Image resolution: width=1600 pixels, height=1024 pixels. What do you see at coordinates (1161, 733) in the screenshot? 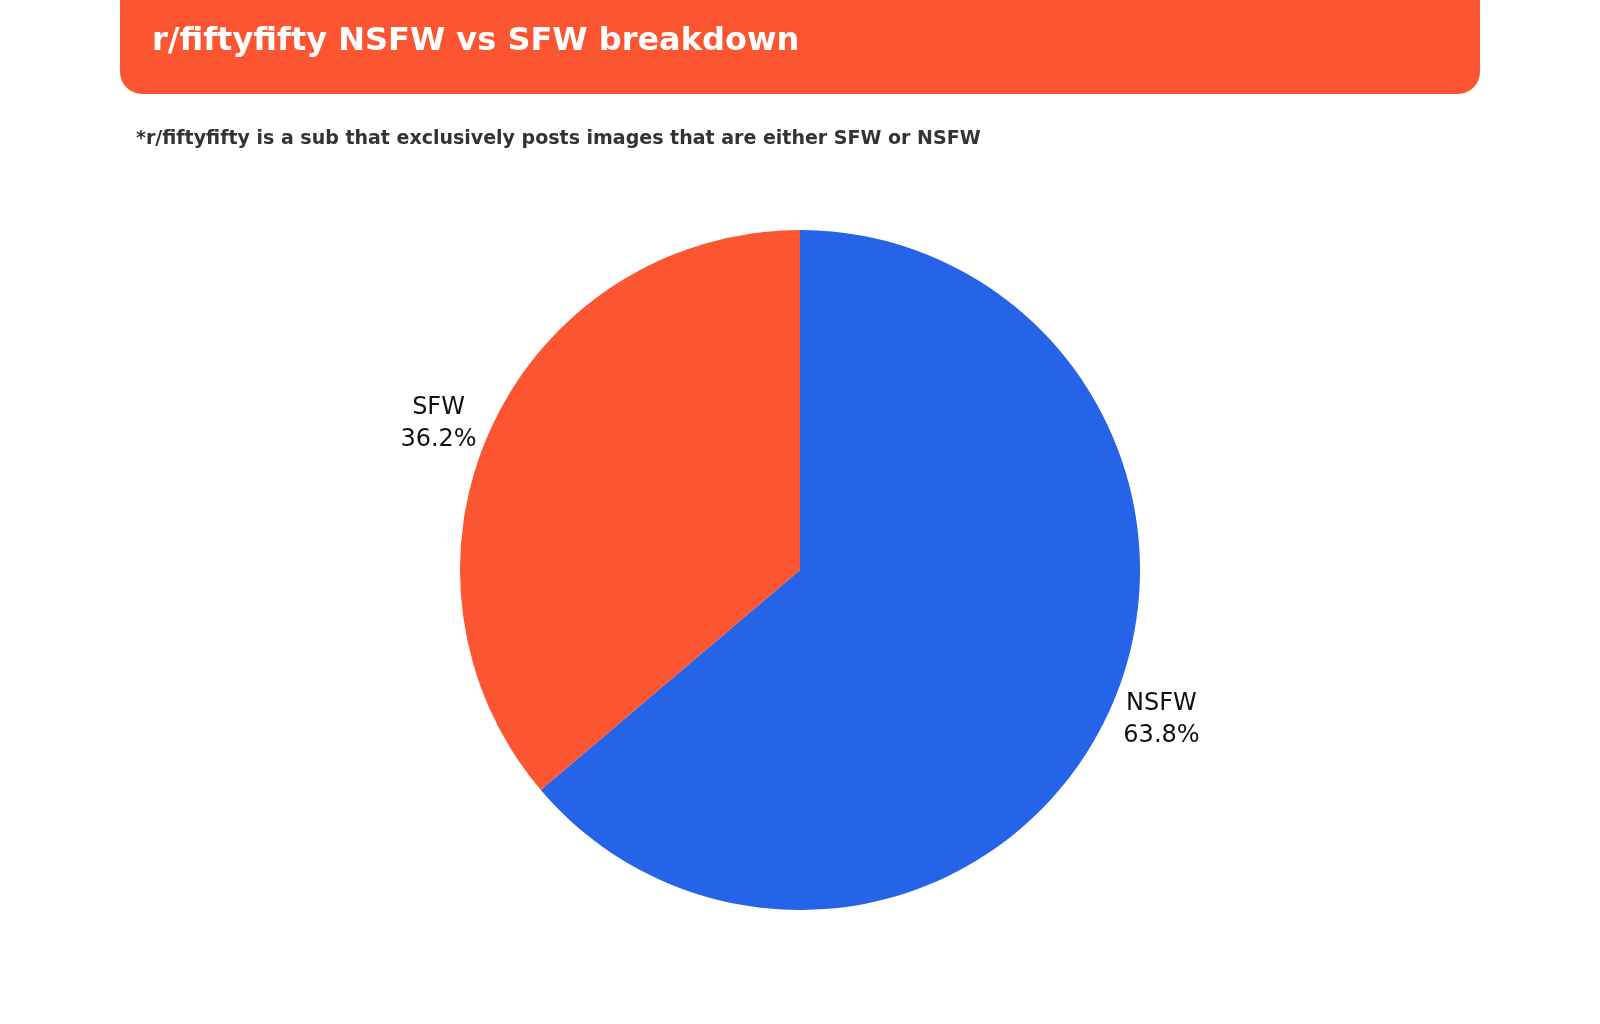
I see `data-label: 63.8%` at bounding box center [1161, 733].